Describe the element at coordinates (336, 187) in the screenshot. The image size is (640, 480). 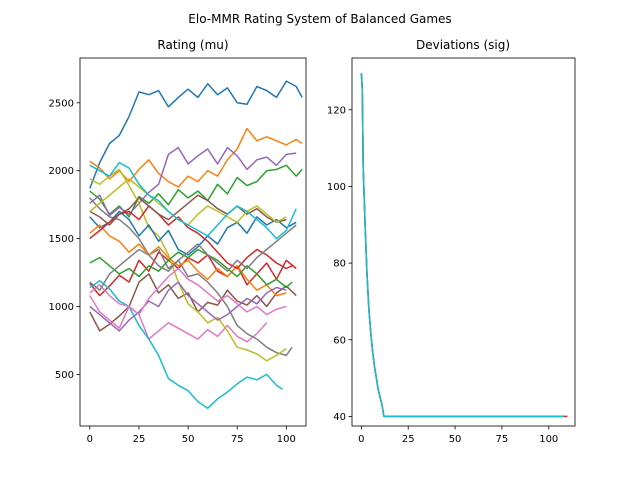
I see `deviation-y-tick-label: 100` at that location.